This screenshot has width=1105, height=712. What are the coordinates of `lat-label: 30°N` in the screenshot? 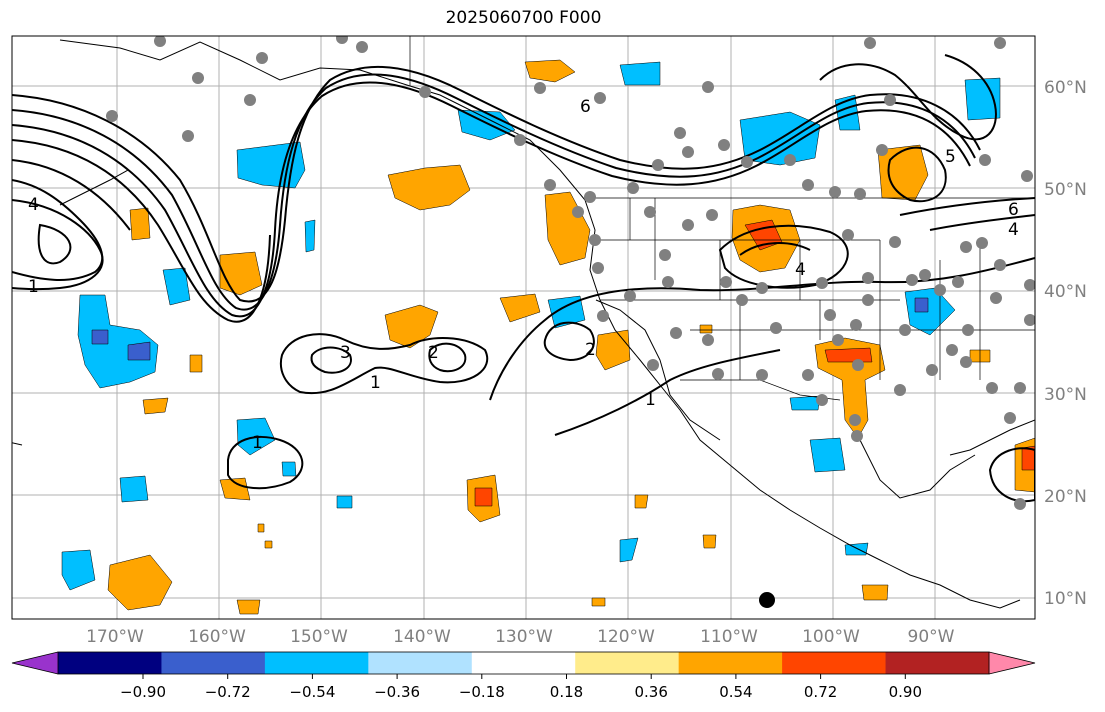 It's located at (1065, 395).